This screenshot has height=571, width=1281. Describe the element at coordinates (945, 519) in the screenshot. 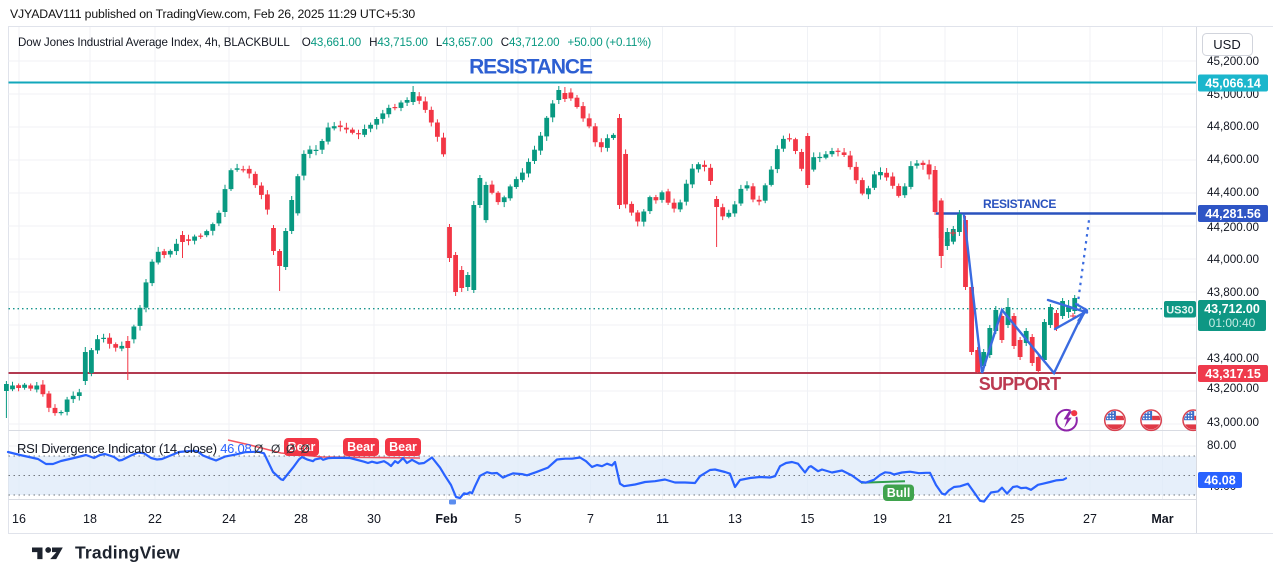

I see `svg-text: 21` at that location.